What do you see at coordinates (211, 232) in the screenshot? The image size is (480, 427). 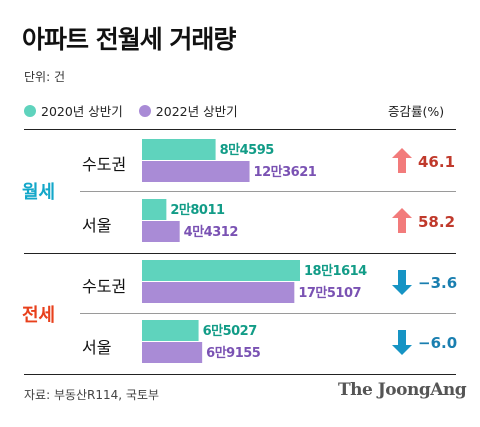 I see `bar-value-label: 4만4312` at bounding box center [211, 232].